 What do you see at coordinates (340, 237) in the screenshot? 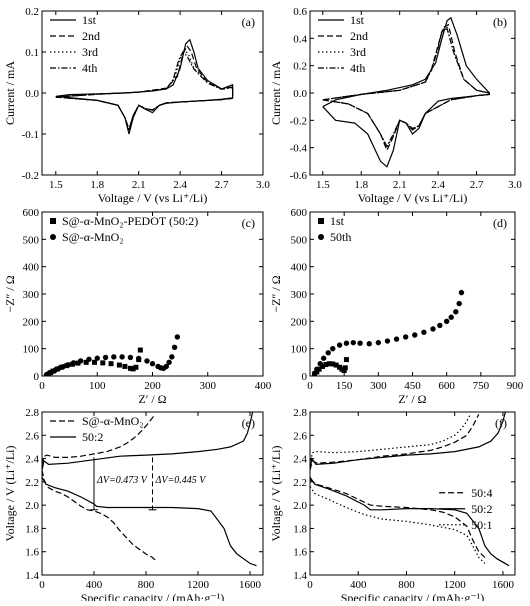
I see `legend-label: 50th` at bounding box center [340, 237].